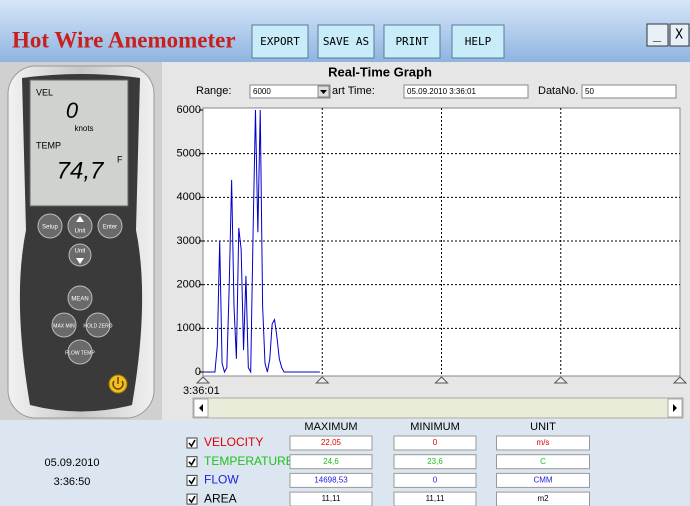  I want to click on row-min: 23,6, so click(435, 461).